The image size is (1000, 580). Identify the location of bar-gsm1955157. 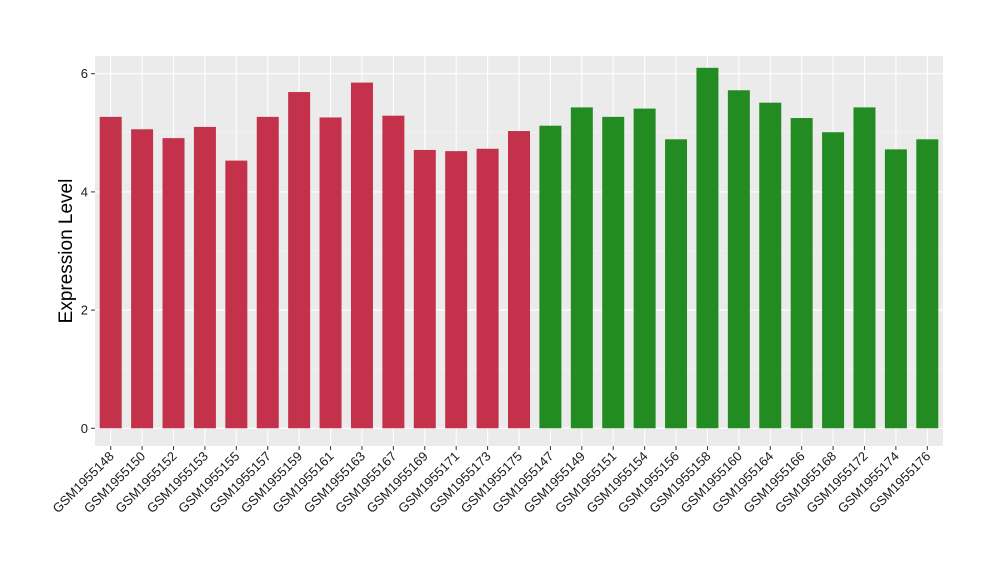
(267, 272).